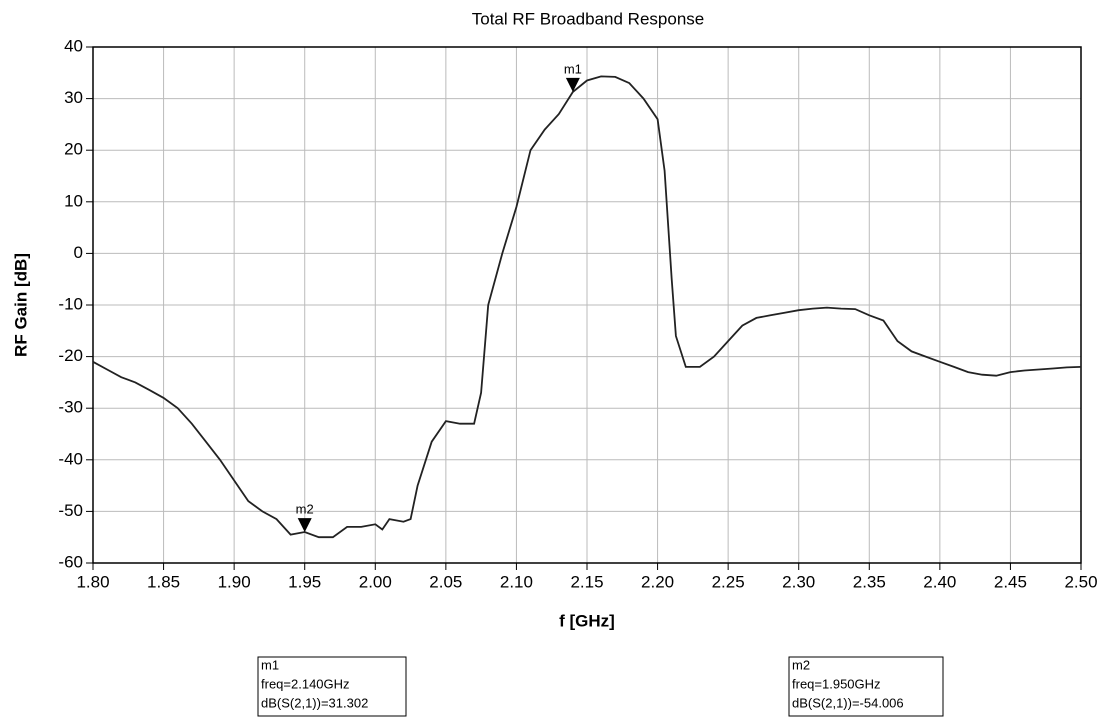  I want to click on marker-box-name: m1, so click(270, 664).